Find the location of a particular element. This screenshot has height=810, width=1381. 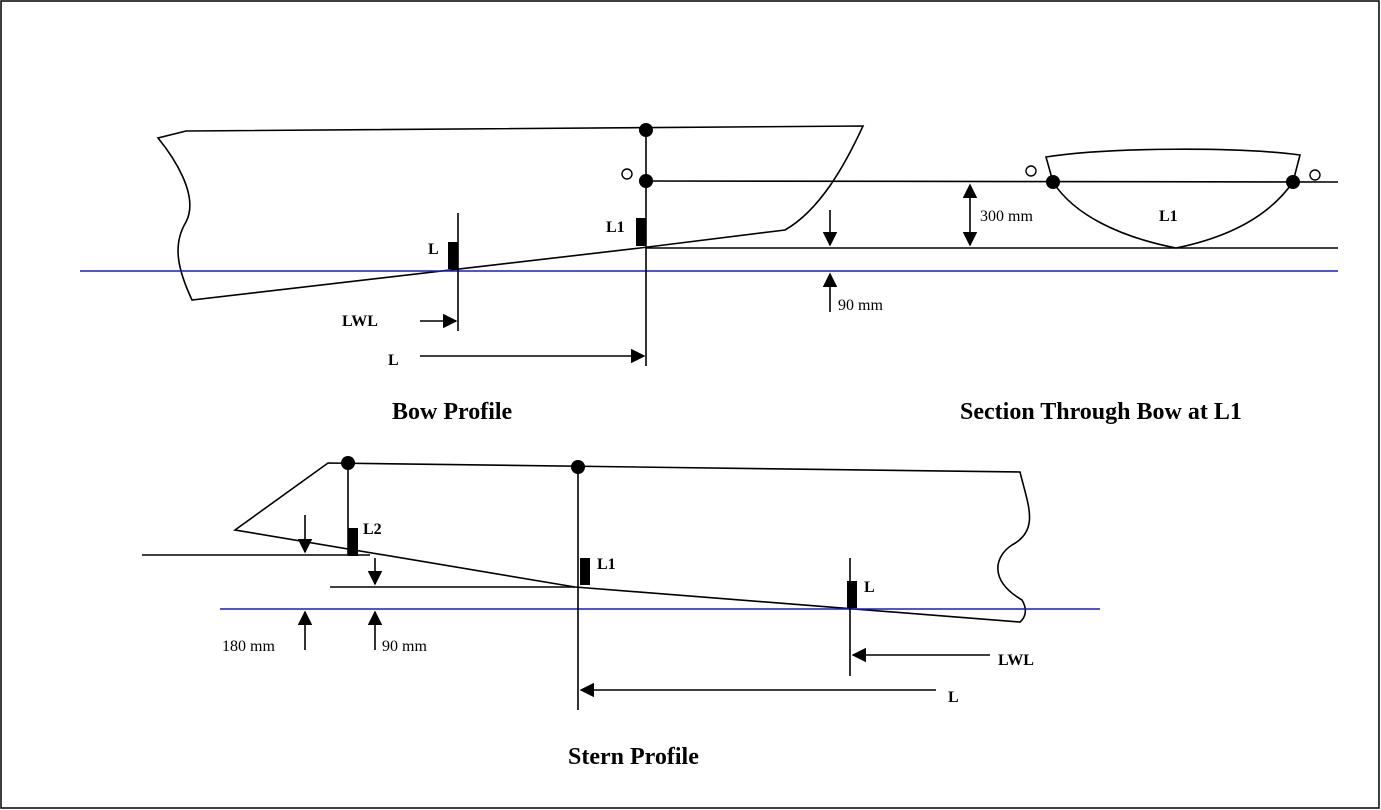

section-right-point is located at coordinates (1293, 182).